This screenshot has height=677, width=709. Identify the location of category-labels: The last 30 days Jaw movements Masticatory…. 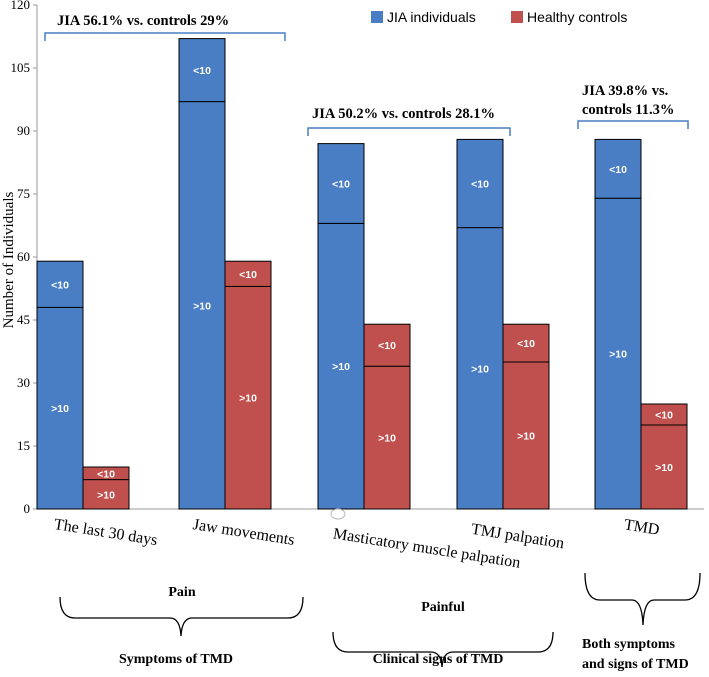
(357, 544).